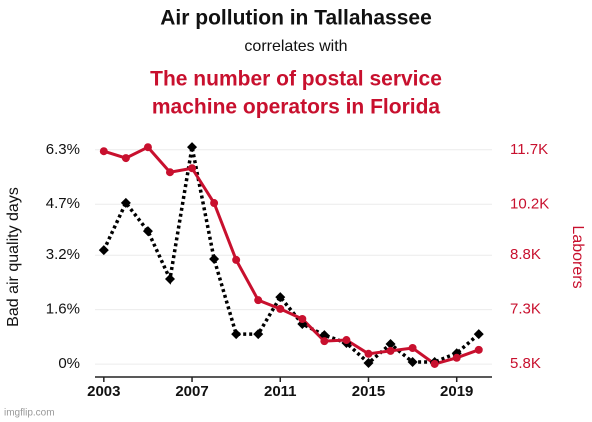  Describe the element at coordinates (280, 391) in the screenshot. I see `x-tick-label: 2011` at that location.